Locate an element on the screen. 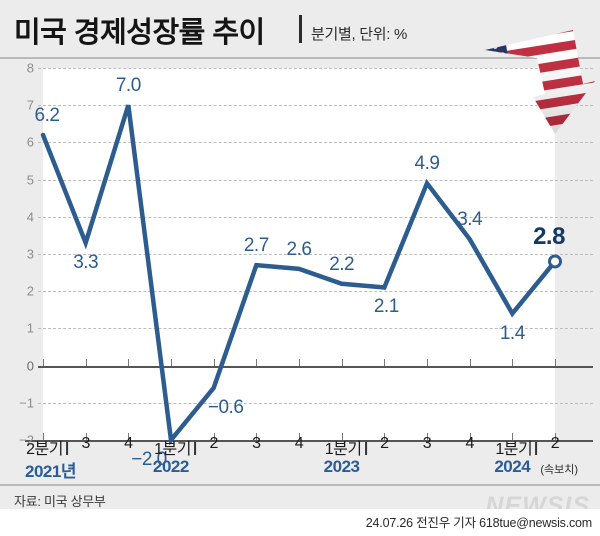 The width and height of the screenshot is (600, 536). y-axis-label-7: 7 is located at coordinates (30, 105).